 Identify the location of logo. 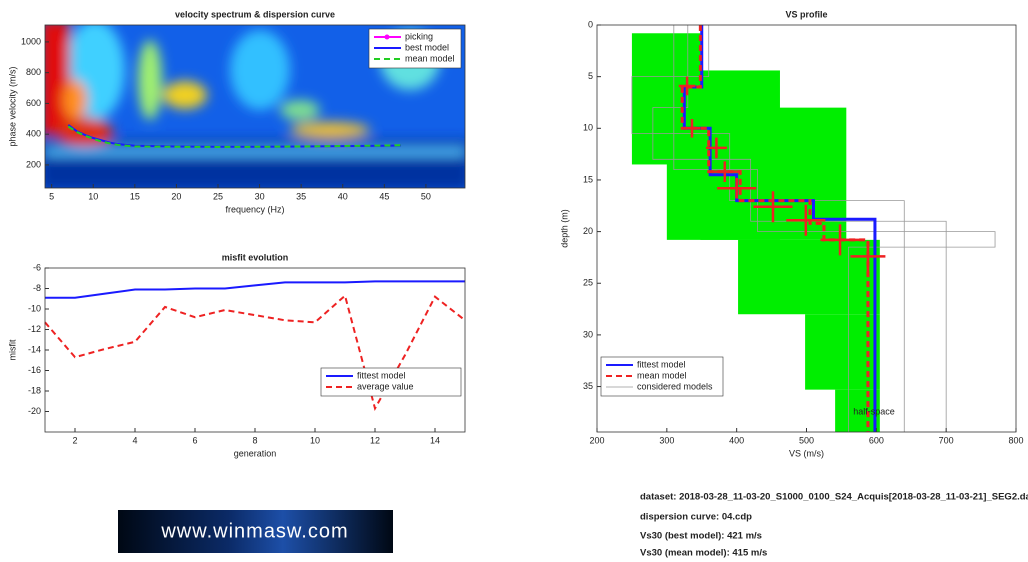
(255, 531).